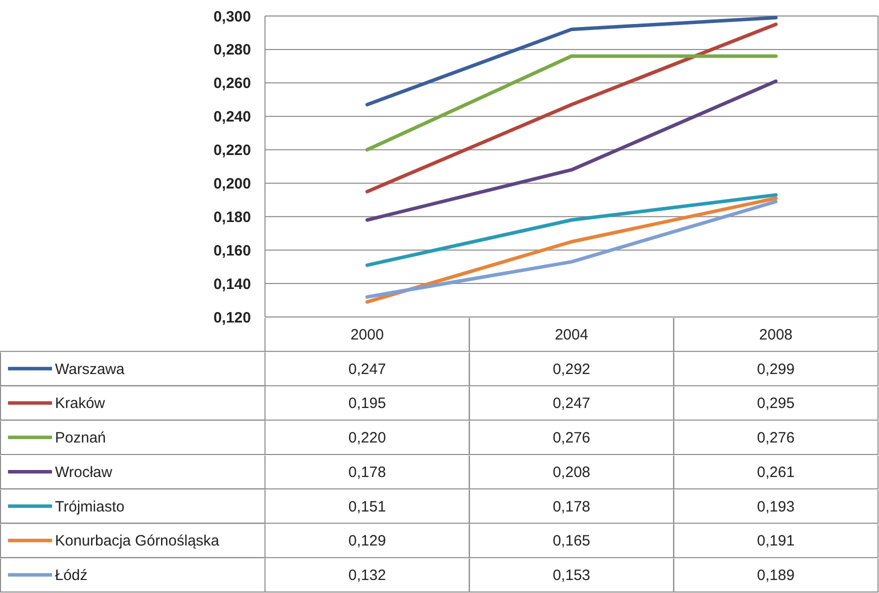 This screenshot has height=593, width=879. Describe the element at coordinates (367, 507) in the screenshot. I see `data-label: 0,151` at that location.